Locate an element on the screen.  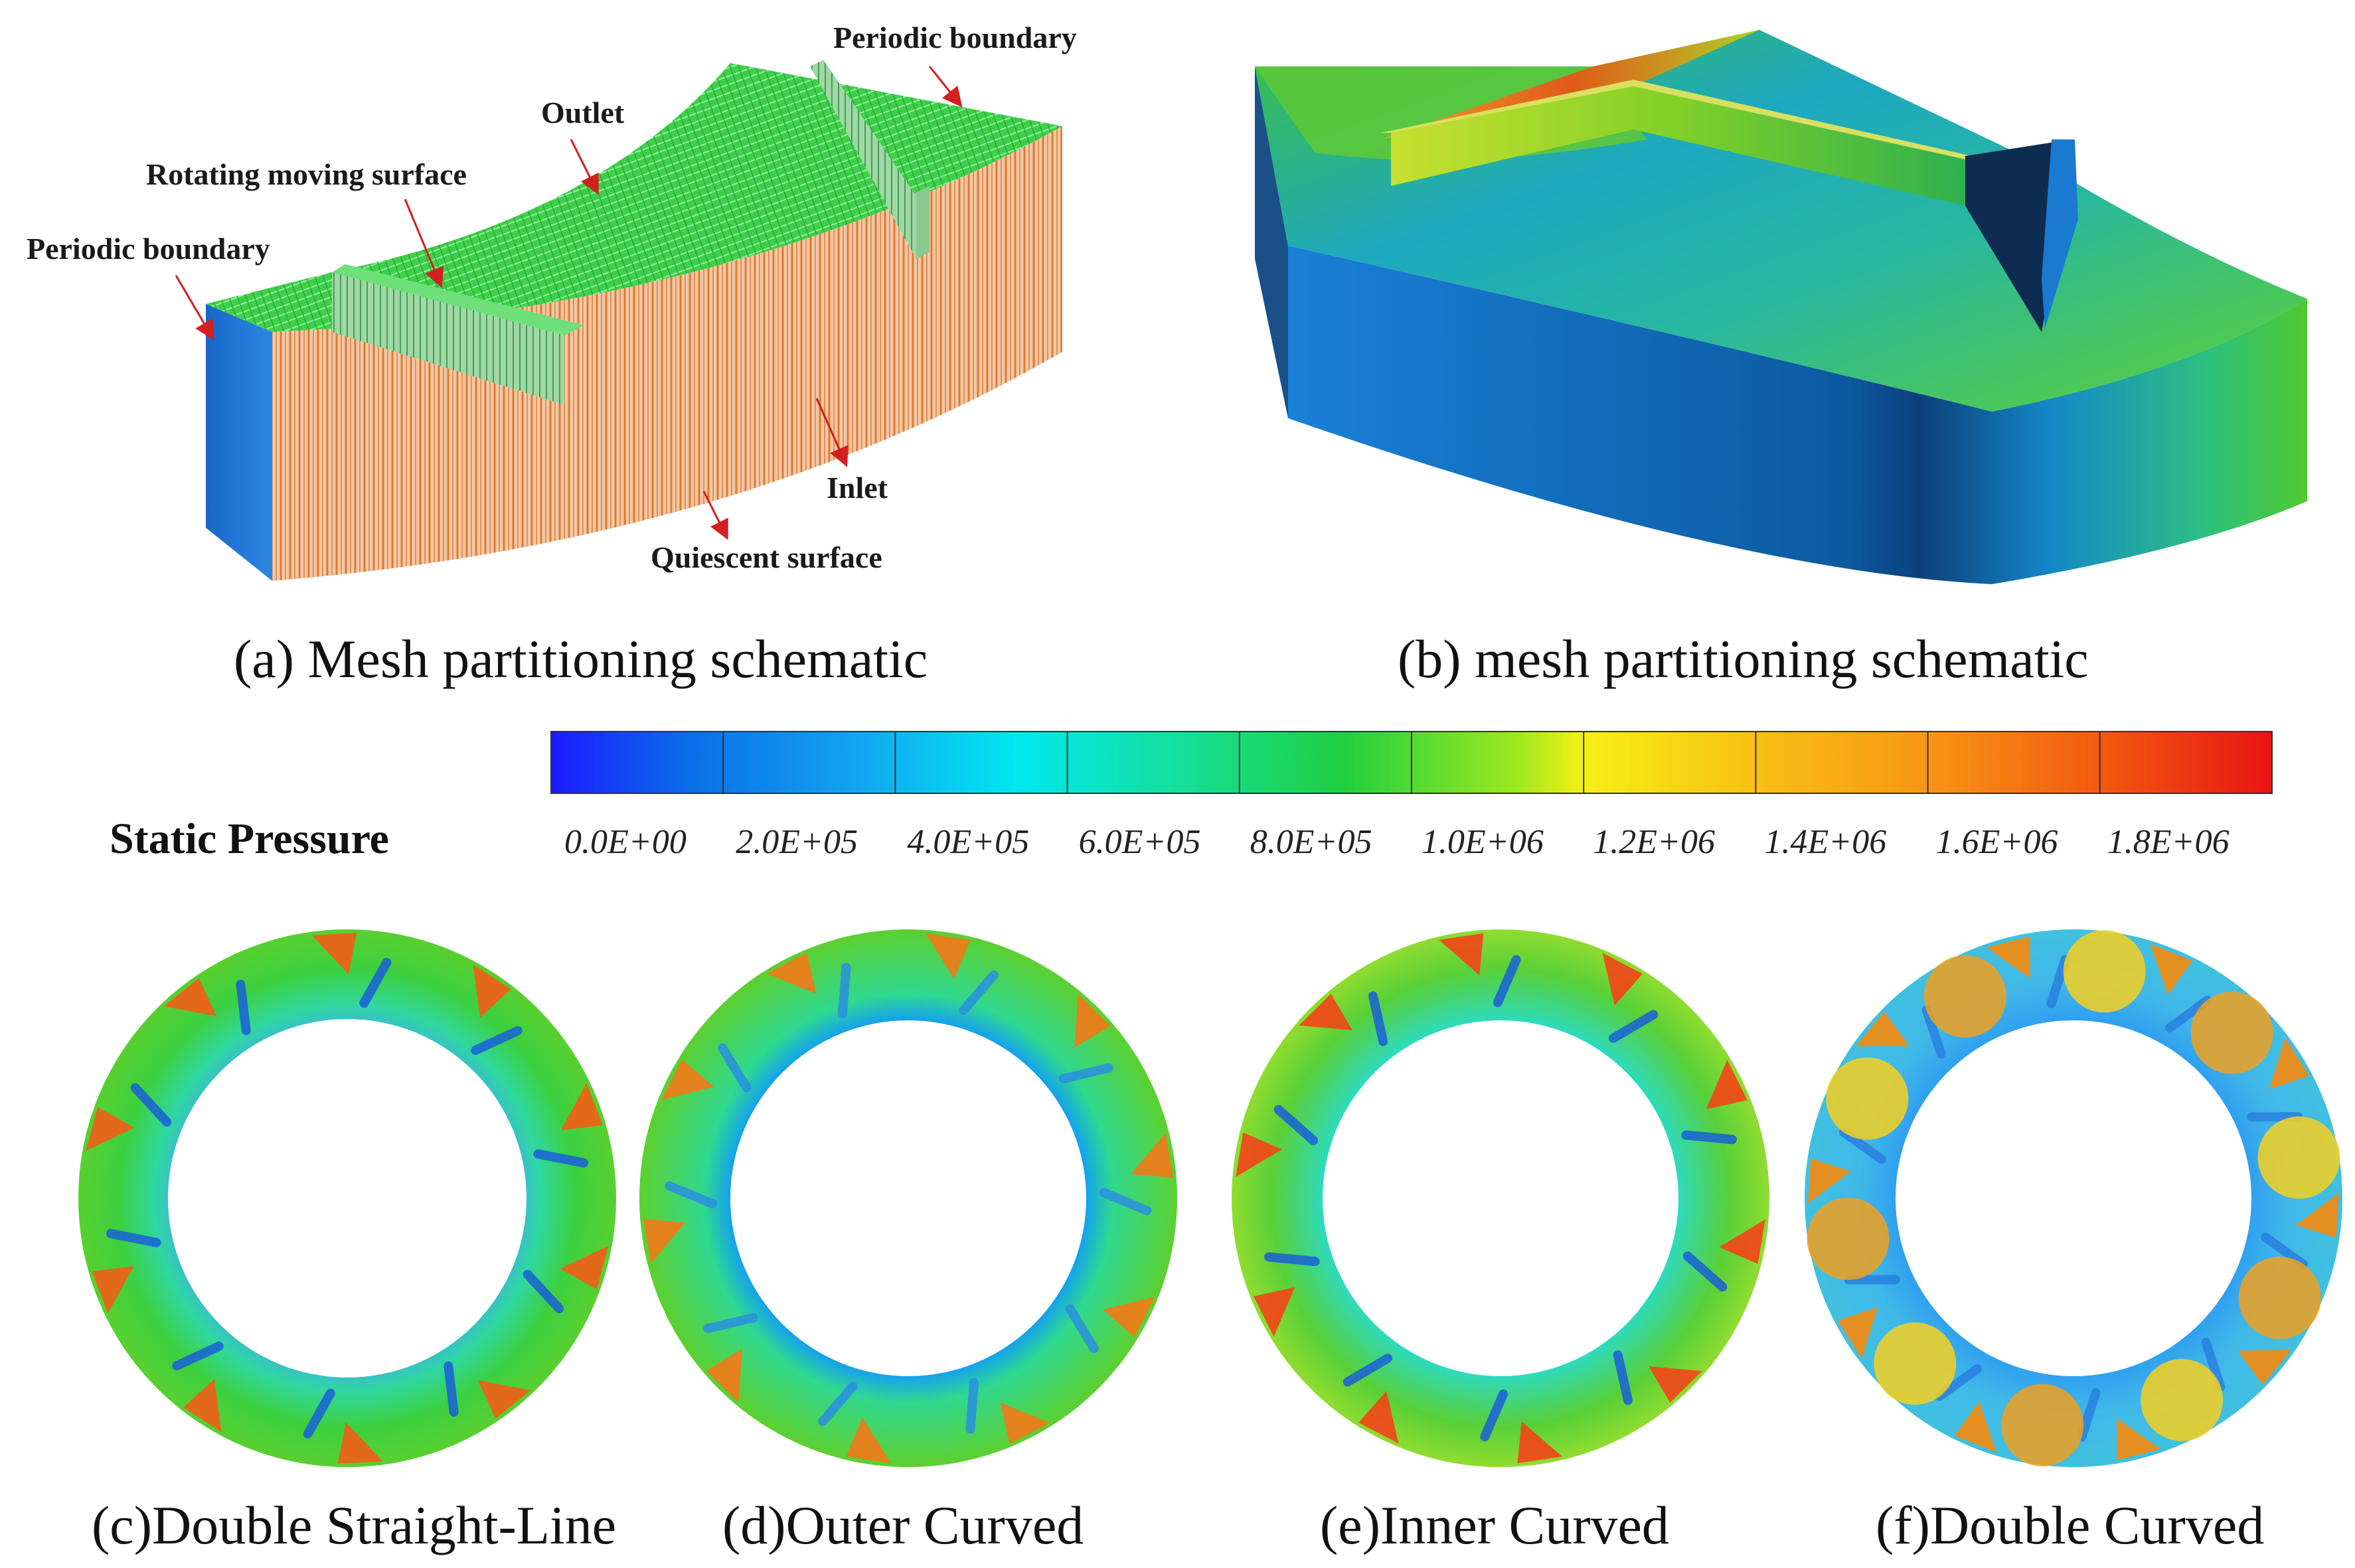
ring-d-hole is located at coordinates (908, 1198).